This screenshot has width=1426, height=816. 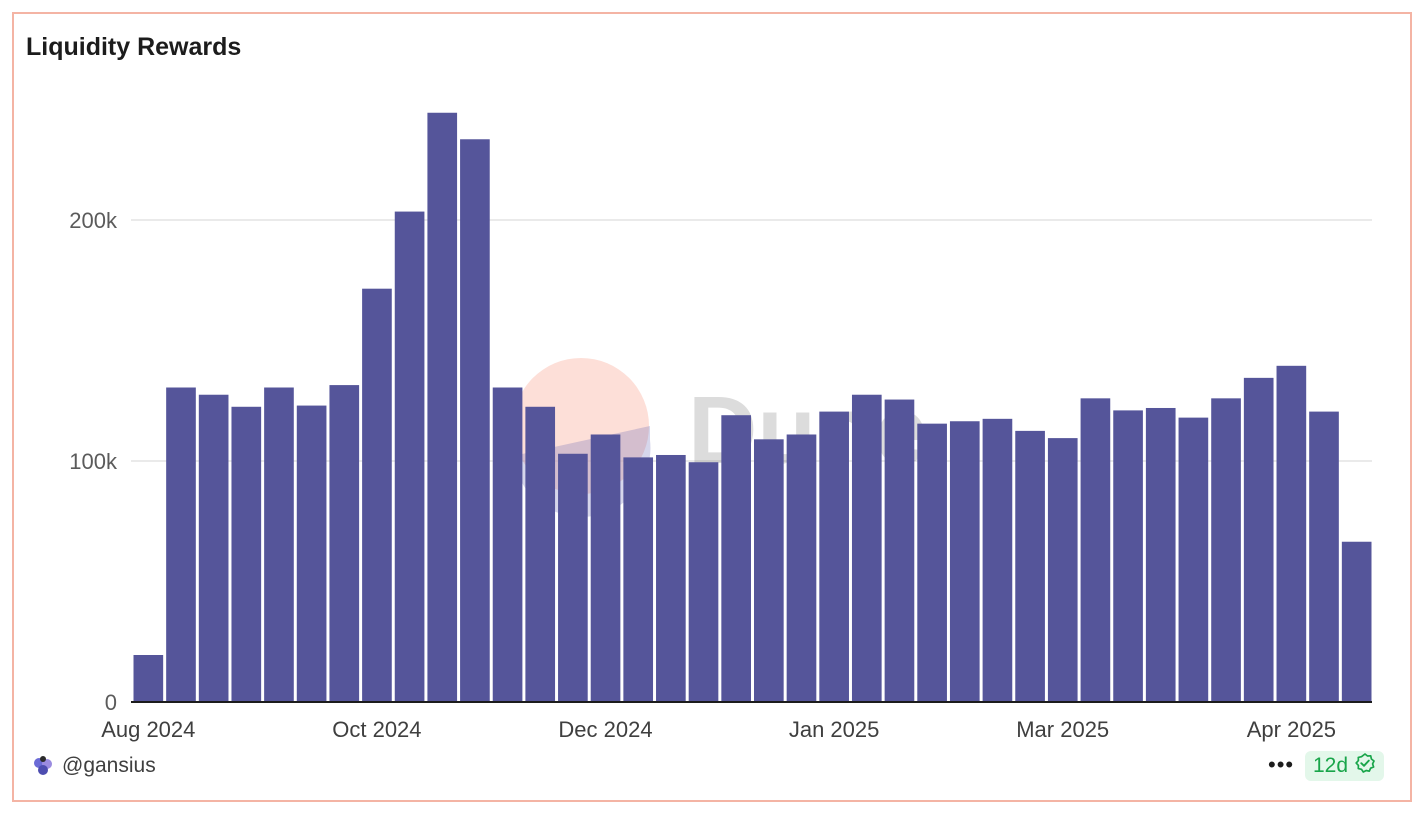 I want to click on author-link: @gansius, so click(x=94, y=766).